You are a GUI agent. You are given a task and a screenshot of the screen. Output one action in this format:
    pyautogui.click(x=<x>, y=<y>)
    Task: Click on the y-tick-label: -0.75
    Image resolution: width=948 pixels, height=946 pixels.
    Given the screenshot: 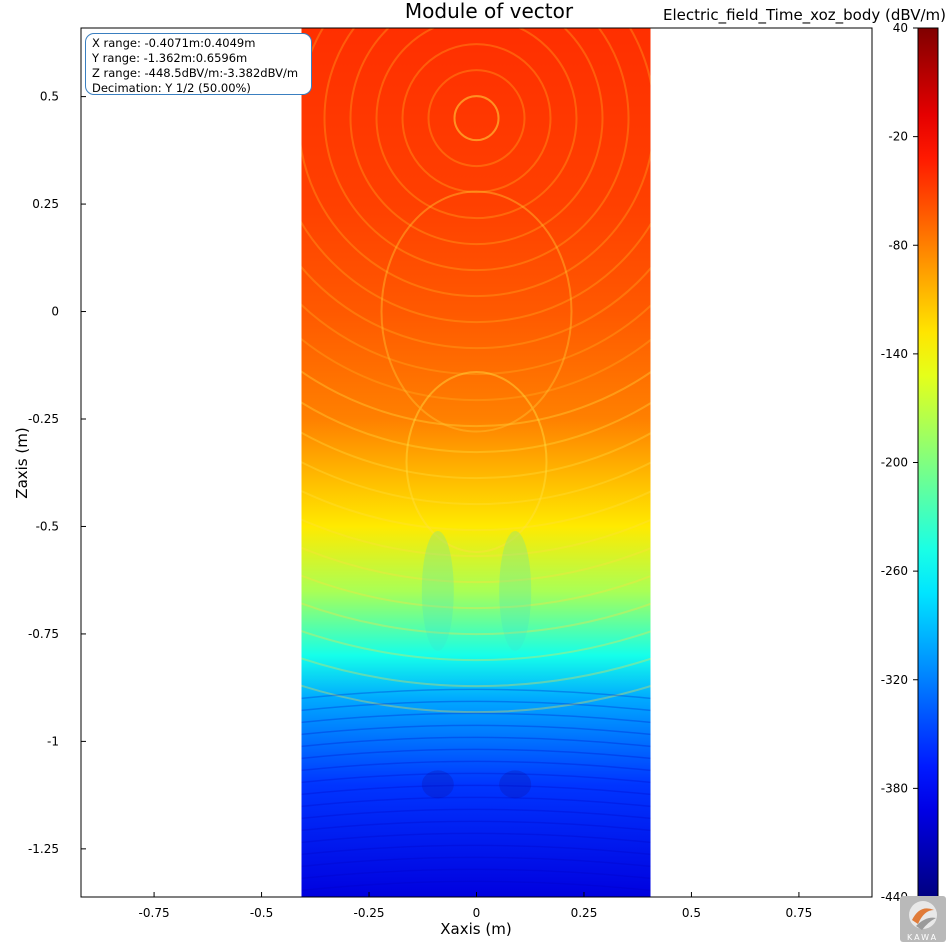 What is the action you would take?
    pyautogui.click(x=43, y=634)
    